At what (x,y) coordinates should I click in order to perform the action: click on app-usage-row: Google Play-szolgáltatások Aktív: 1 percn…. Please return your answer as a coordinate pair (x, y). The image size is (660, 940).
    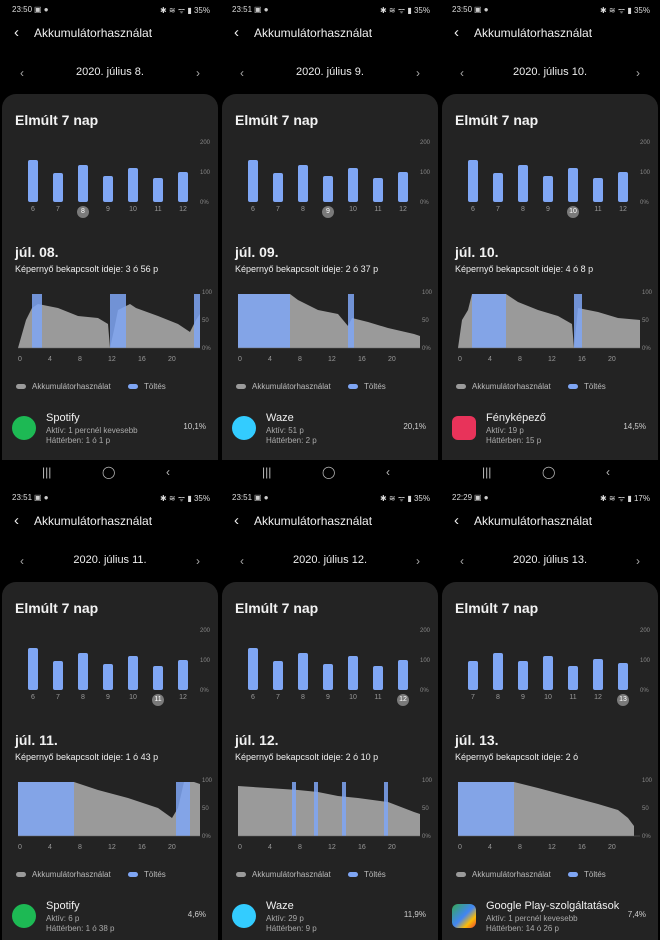
    Looking at the image, I should click on (549, 920).